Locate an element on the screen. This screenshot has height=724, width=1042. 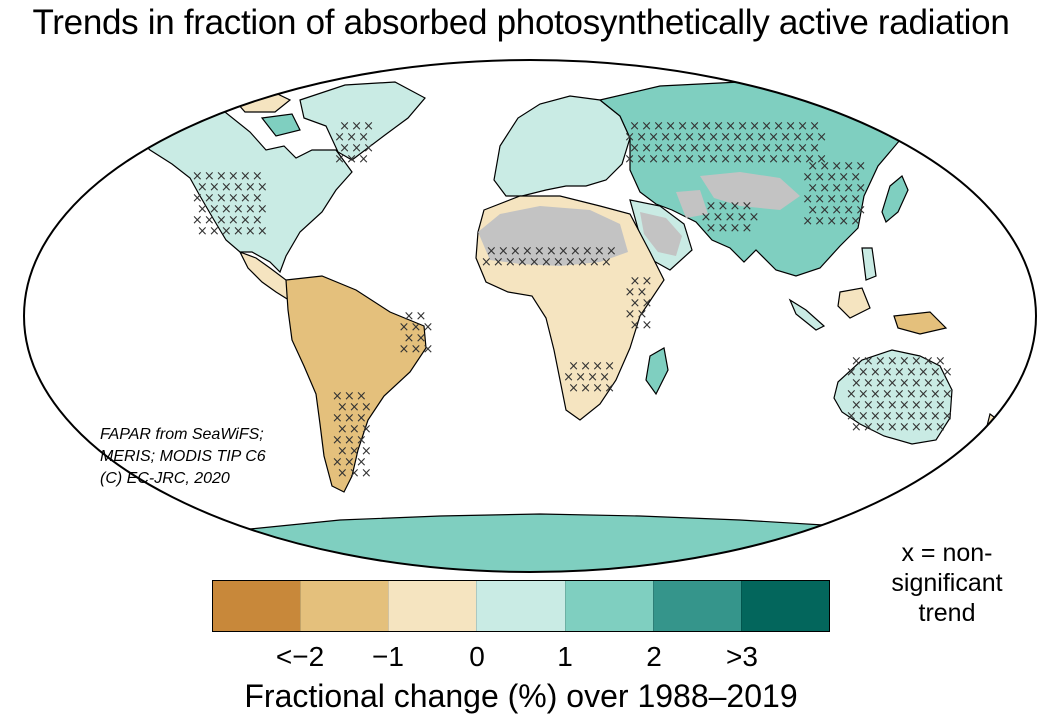
borneo is located at coordinates (854, 303).